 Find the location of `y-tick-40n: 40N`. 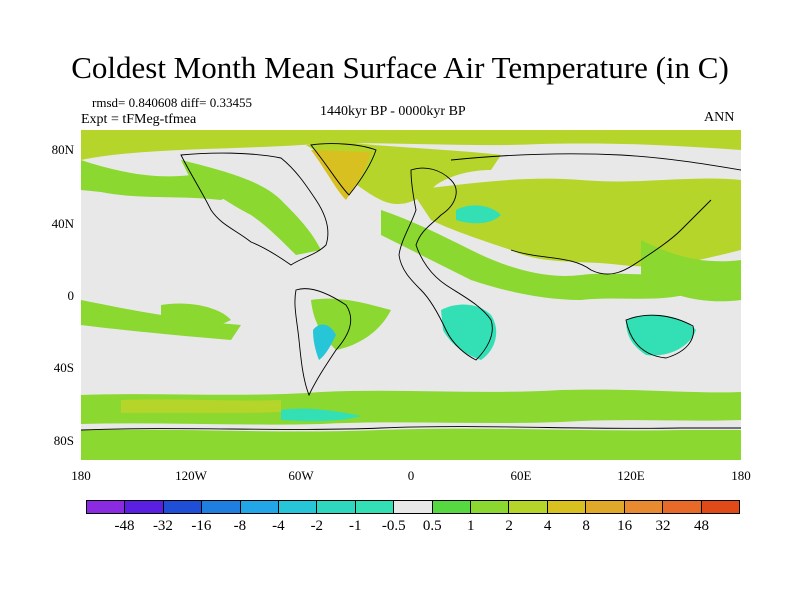

y-tick-40n: 40N is located at coordinates (62, 223).